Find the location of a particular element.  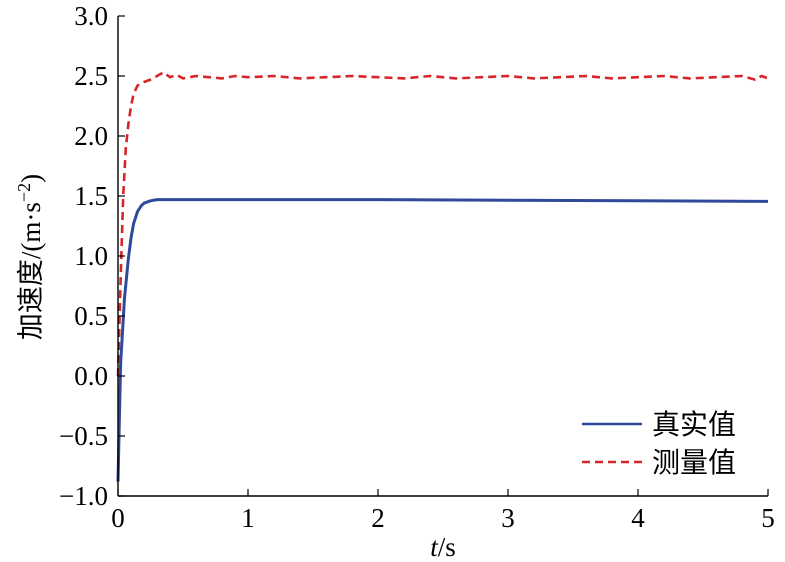

y-tick-label: −1.0 is located at coordinates (83, 496).